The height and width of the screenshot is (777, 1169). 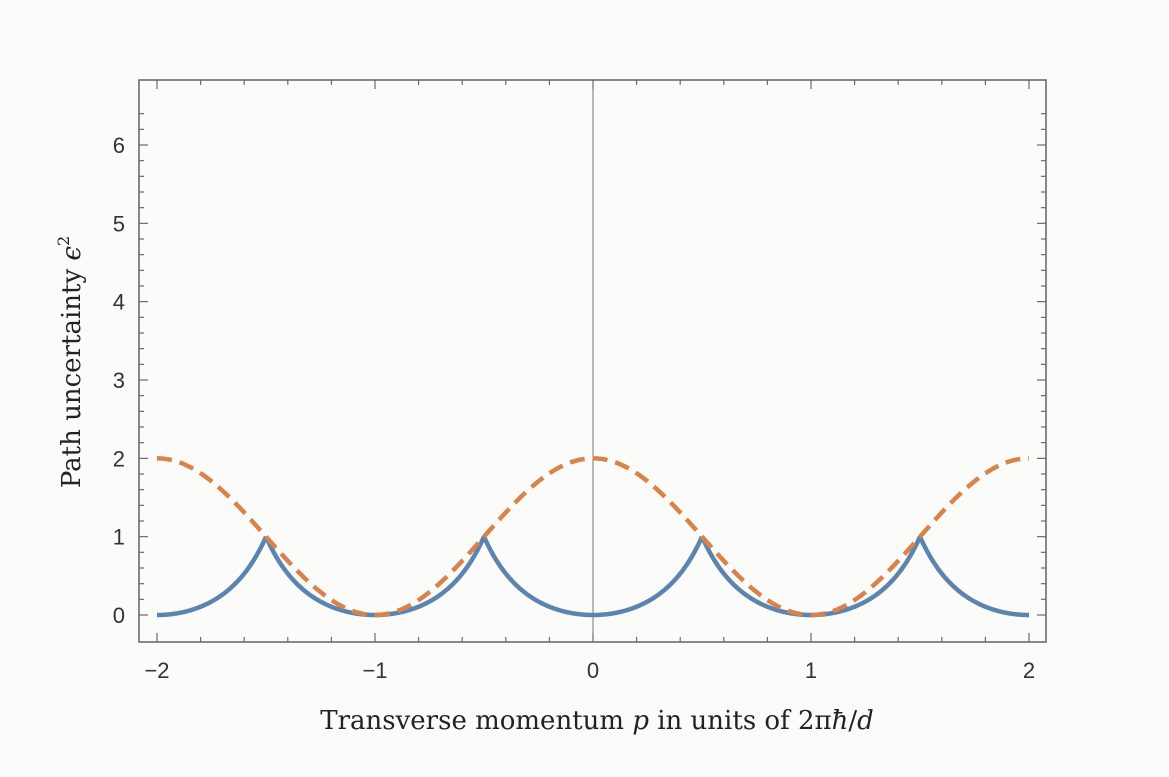 I want to click on y-tick-label: 5, so click(x=119, y=223).